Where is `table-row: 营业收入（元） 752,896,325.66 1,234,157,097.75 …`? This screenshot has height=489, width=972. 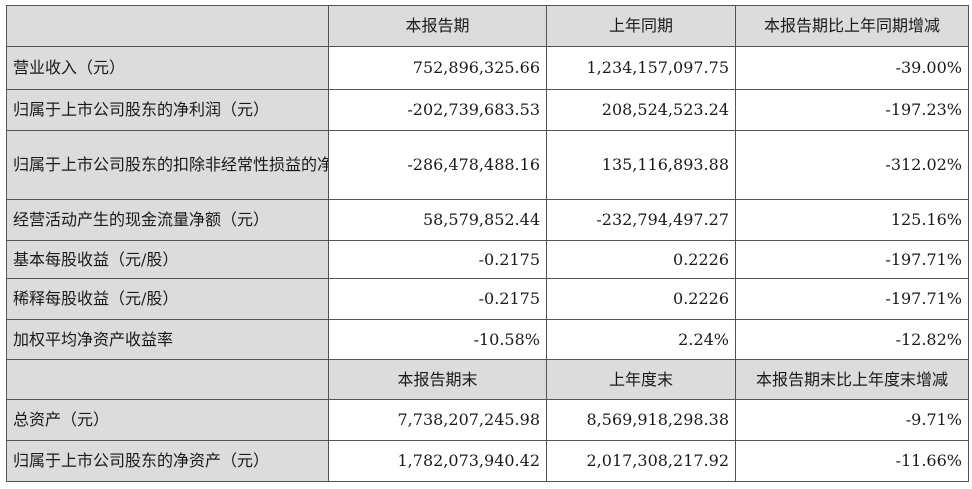 table-row: 营业收入（元） 752,896,325.66 1,234,157,097.75 … is located at coordinates (487, 68).